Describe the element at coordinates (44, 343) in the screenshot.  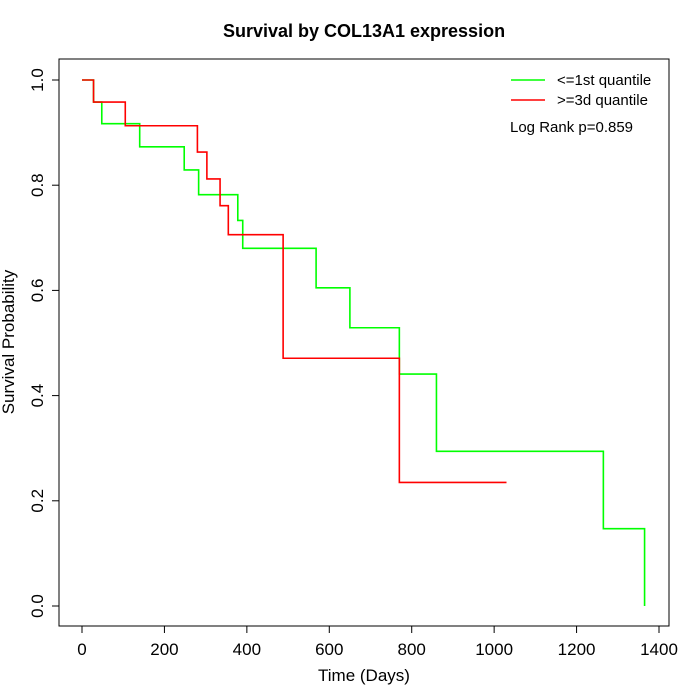
I see `y-axis: 0.0 0.2 0.4 0.6 0.8 1.0` at that location.